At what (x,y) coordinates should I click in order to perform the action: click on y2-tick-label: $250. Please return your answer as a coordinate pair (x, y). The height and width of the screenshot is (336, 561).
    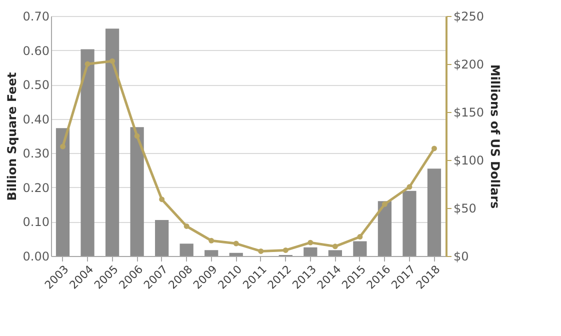
    Looking at the image, I should click on (469, 17).